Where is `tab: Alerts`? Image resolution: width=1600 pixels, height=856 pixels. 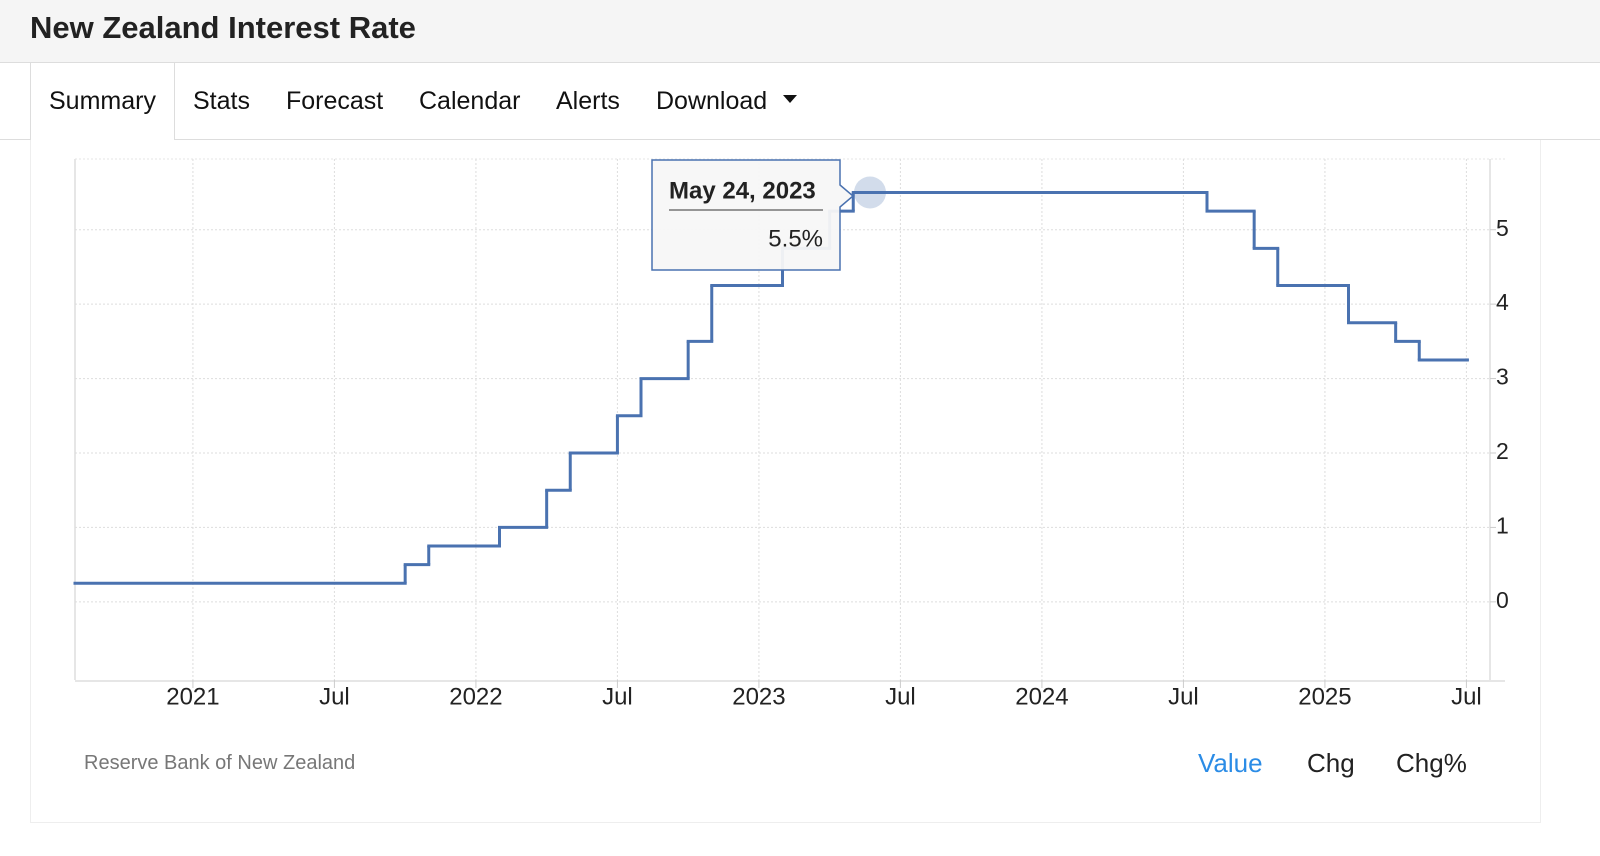
tab: Alerts is located at coordinates (588, 101).